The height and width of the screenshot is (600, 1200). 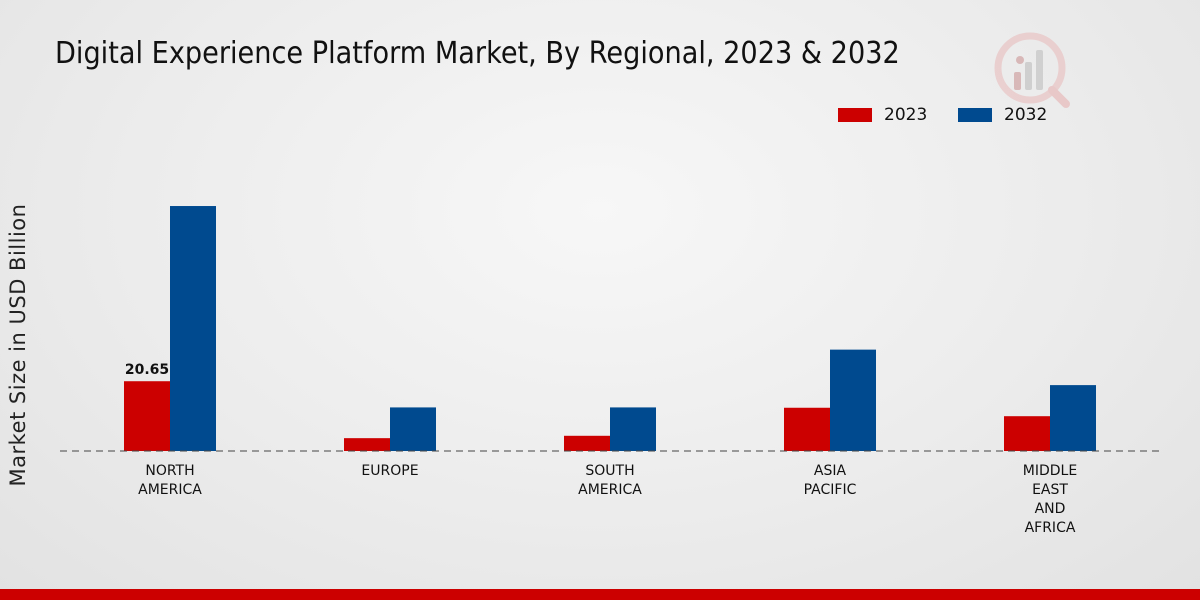 I want to click on legend-item-2032: 2032, so click(x=1002, y=115).